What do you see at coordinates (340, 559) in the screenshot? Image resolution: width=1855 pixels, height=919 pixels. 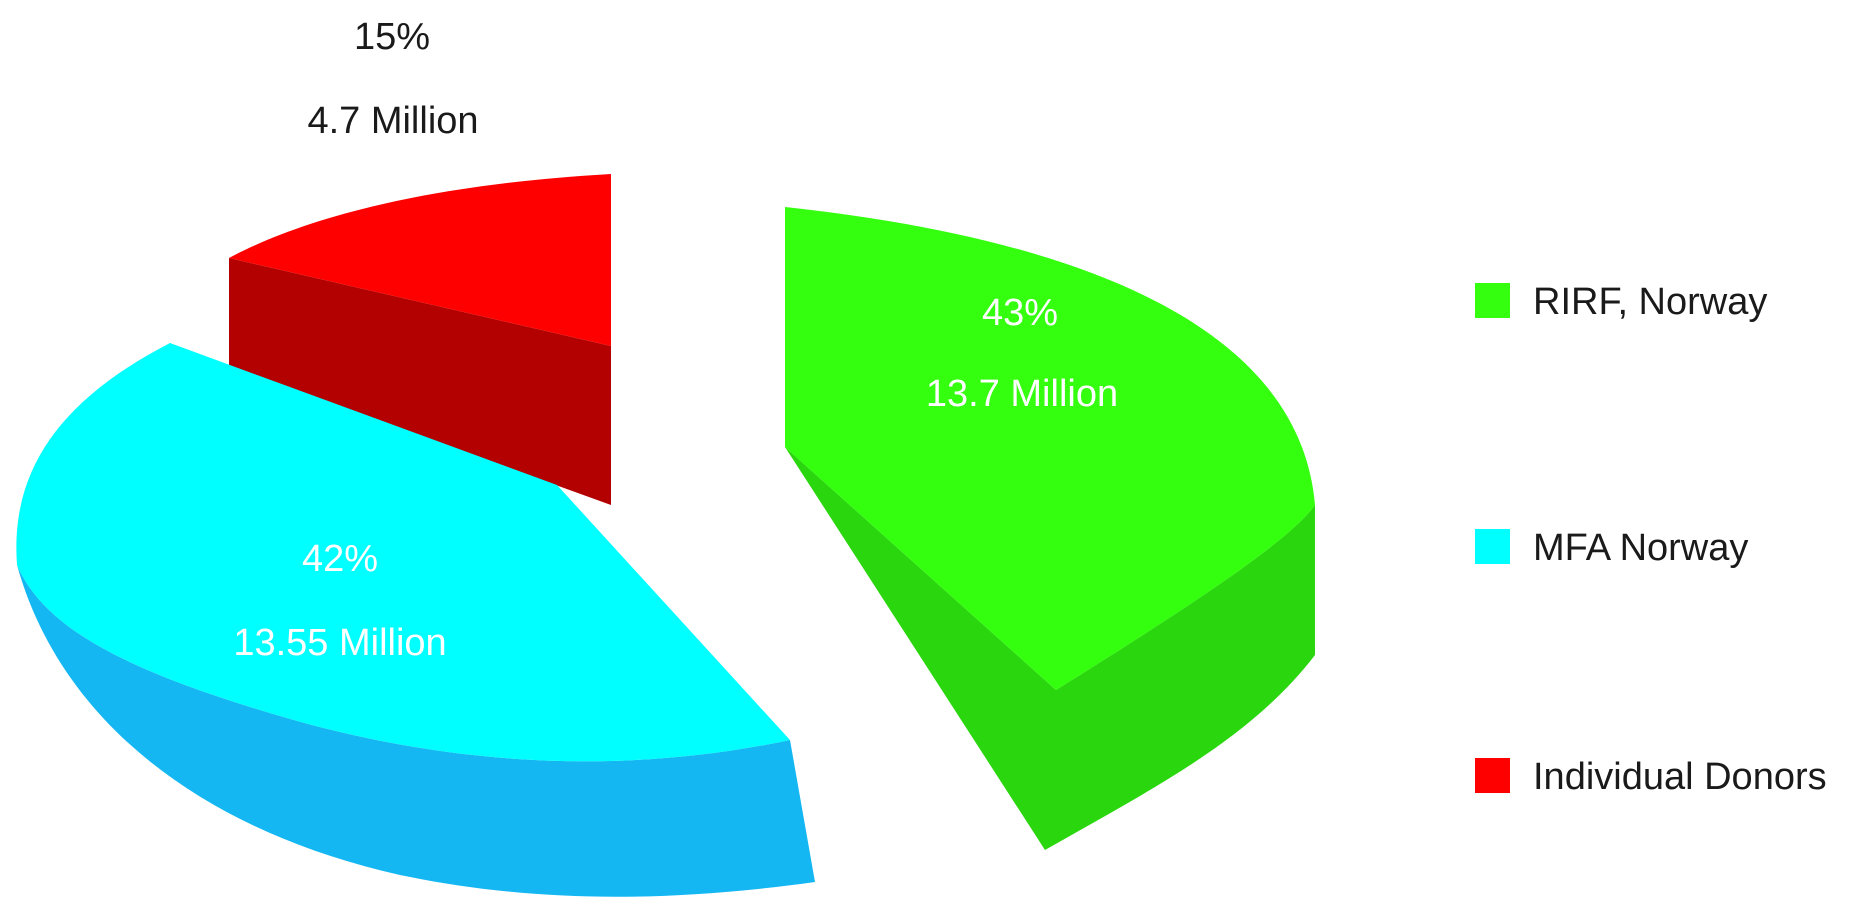 I see `percent-label-mfa-norway: 42%` at bounding box center [340, 559].